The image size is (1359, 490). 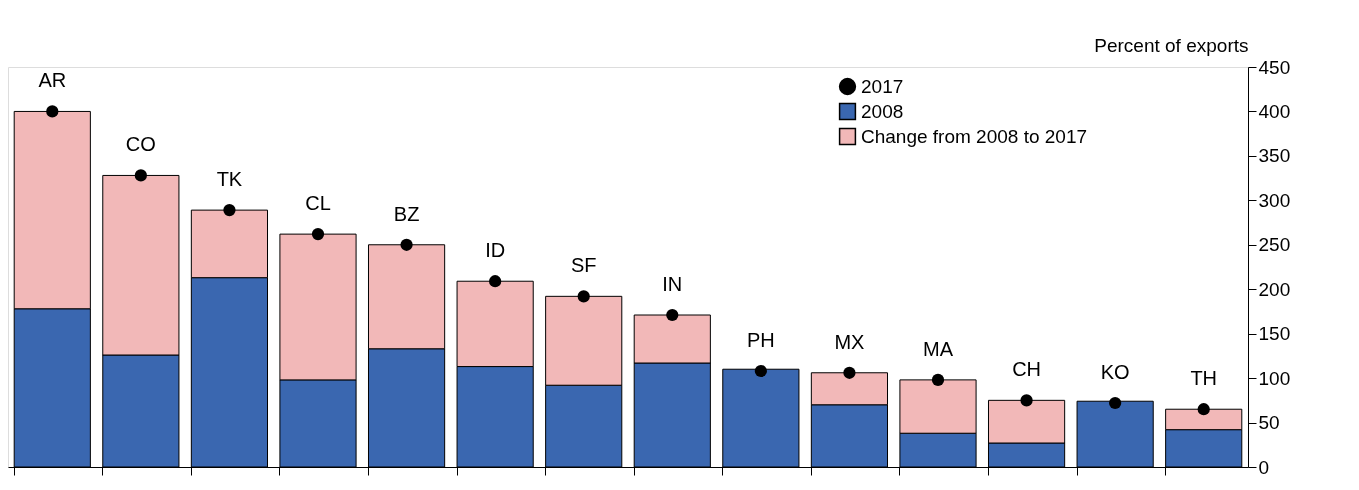 What do you see at coordinates (140, 144) in the screenshot?
I see `x-tick-label: CO` at bounding box center [140, 144].